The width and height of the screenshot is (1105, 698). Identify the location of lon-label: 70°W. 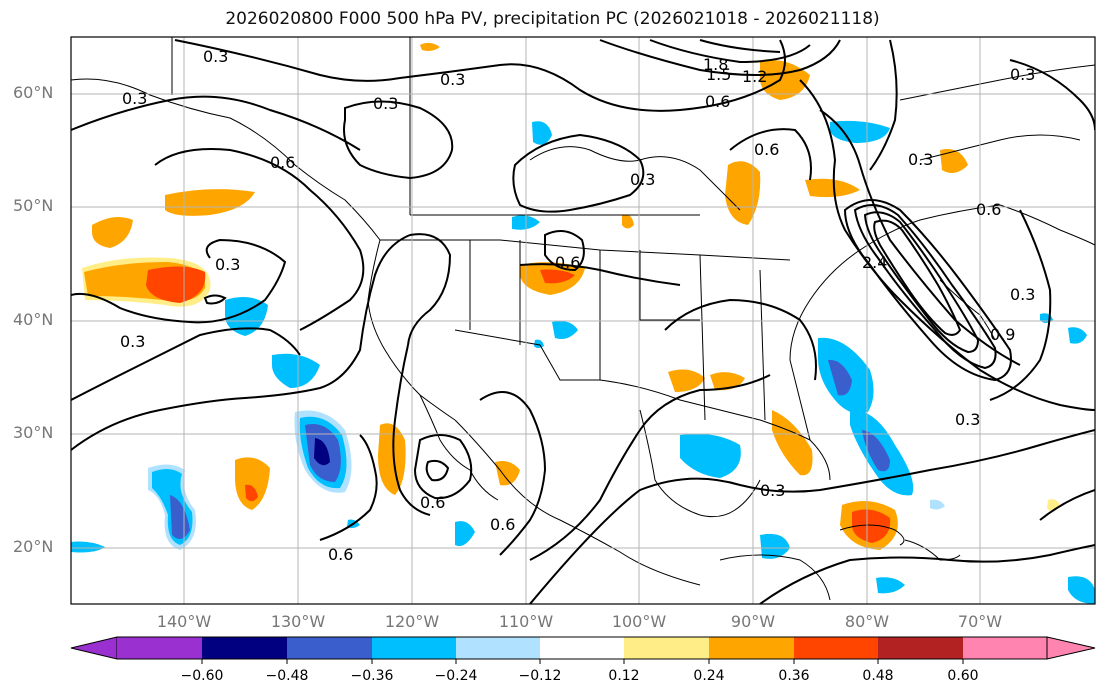
(980, 621).